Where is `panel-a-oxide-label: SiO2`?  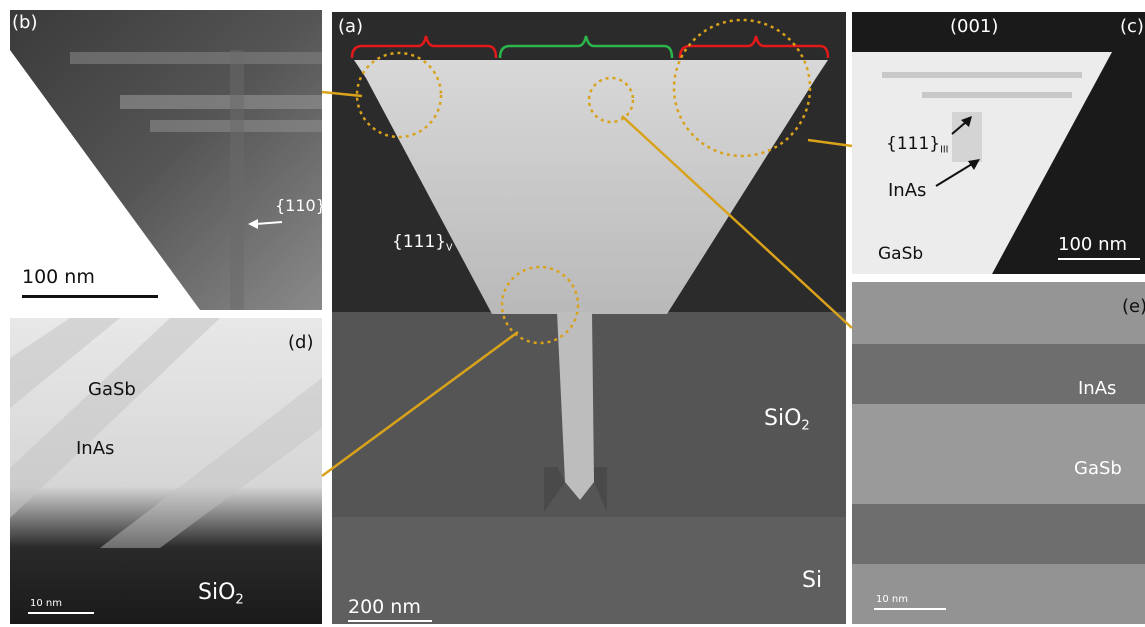
panel-a-oxide-label: SiO2 is located at coordinates (787, 420).